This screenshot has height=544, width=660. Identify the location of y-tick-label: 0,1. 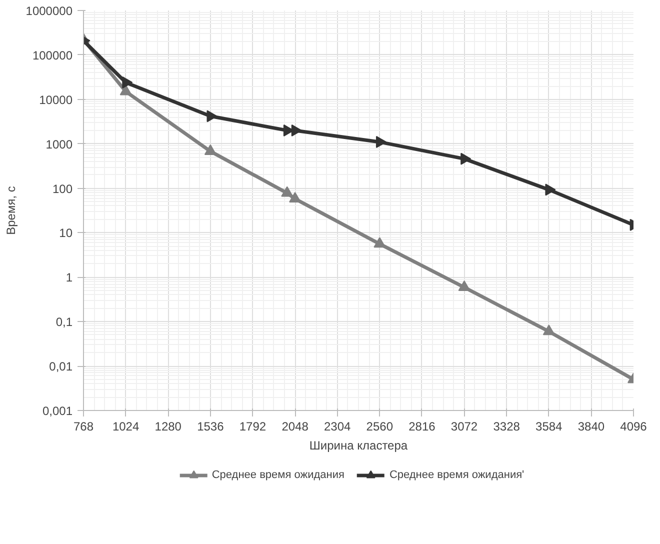
(64, 322).